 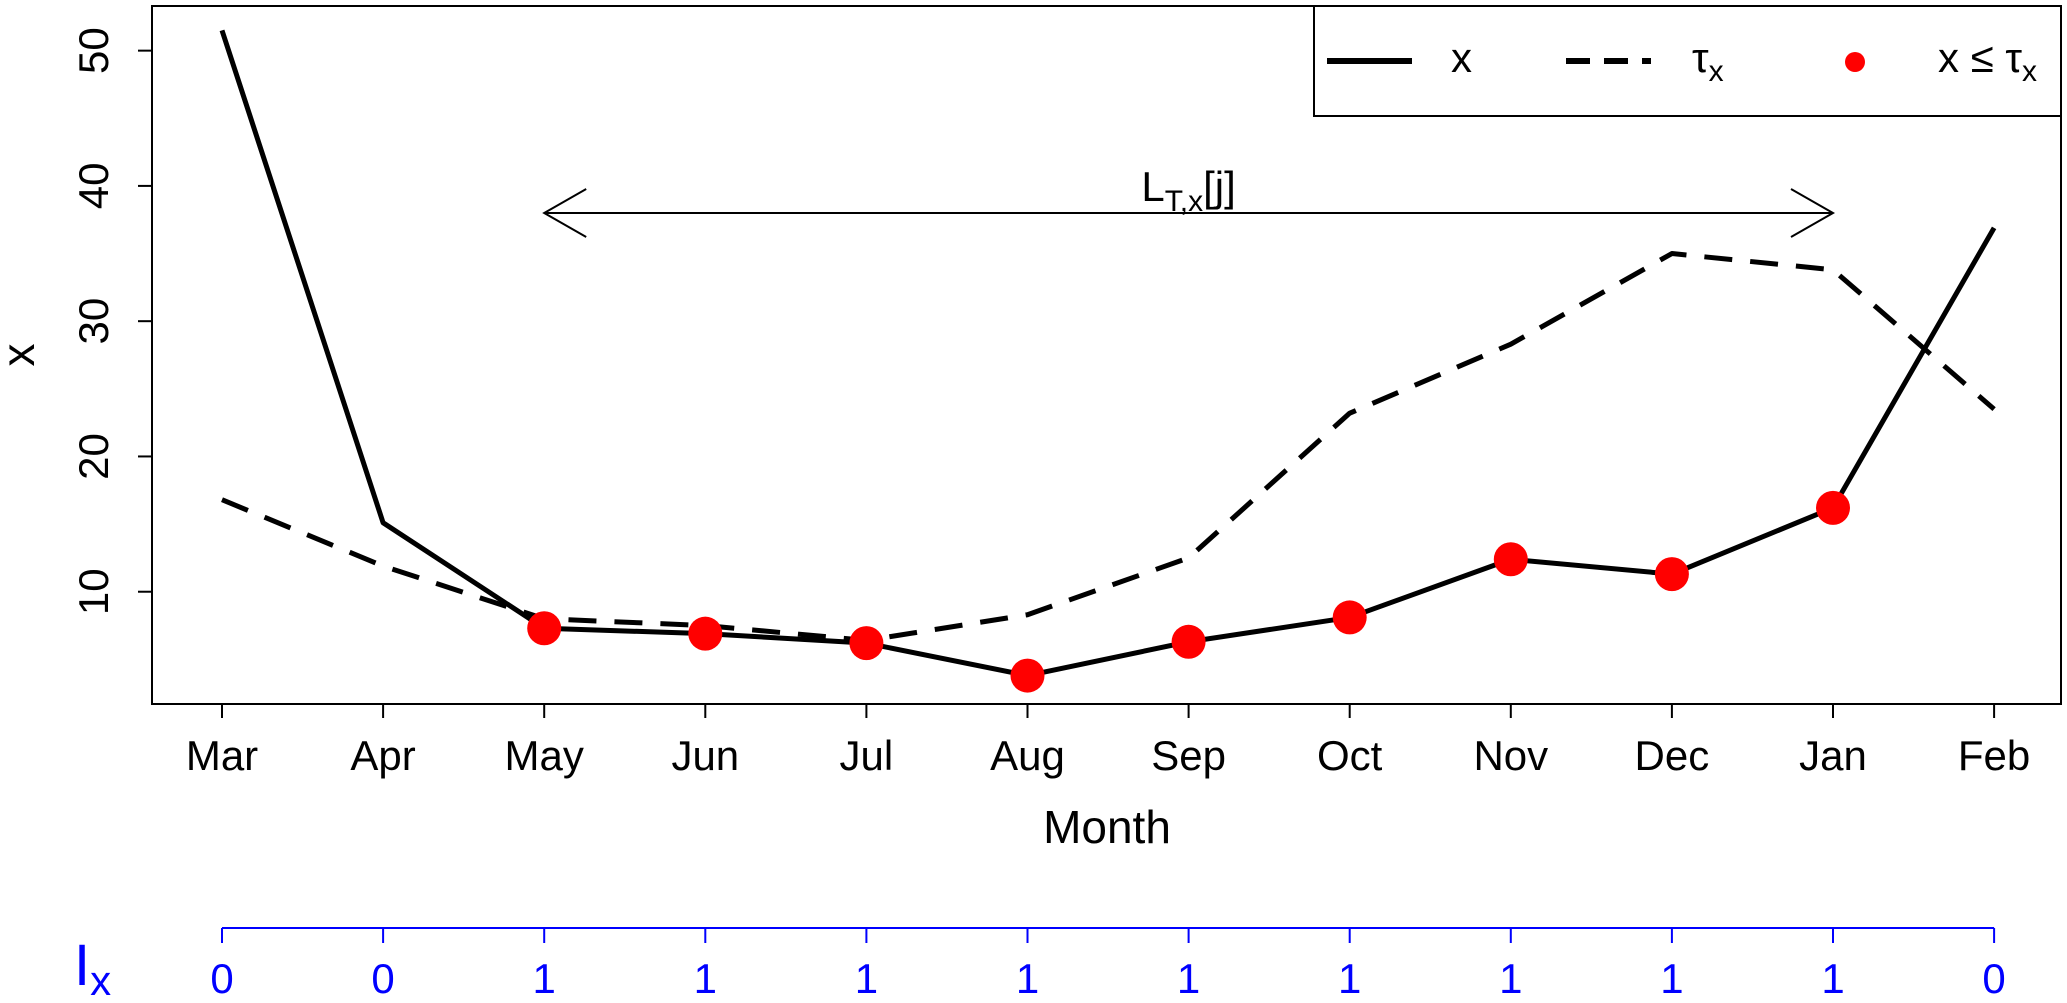 What do you see at coordinates (867, 755) in the screenshot?
I see `x-tick-label: Jul` at bounding box center [867, 755].